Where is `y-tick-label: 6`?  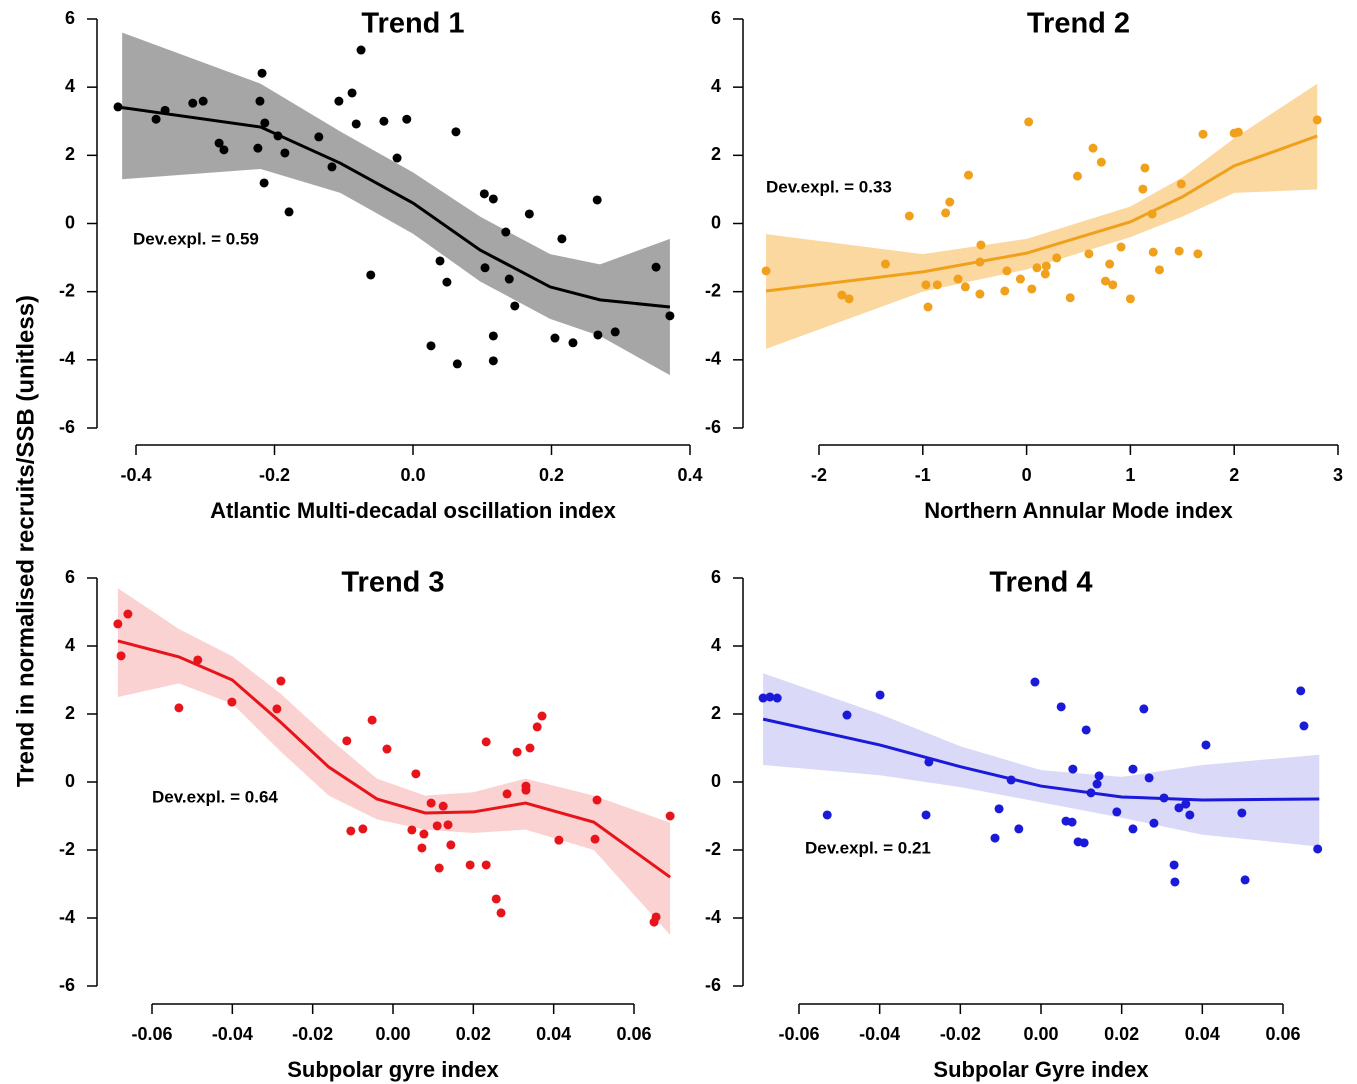
y-tick-label: 6 is located at coordinates (70, 577).